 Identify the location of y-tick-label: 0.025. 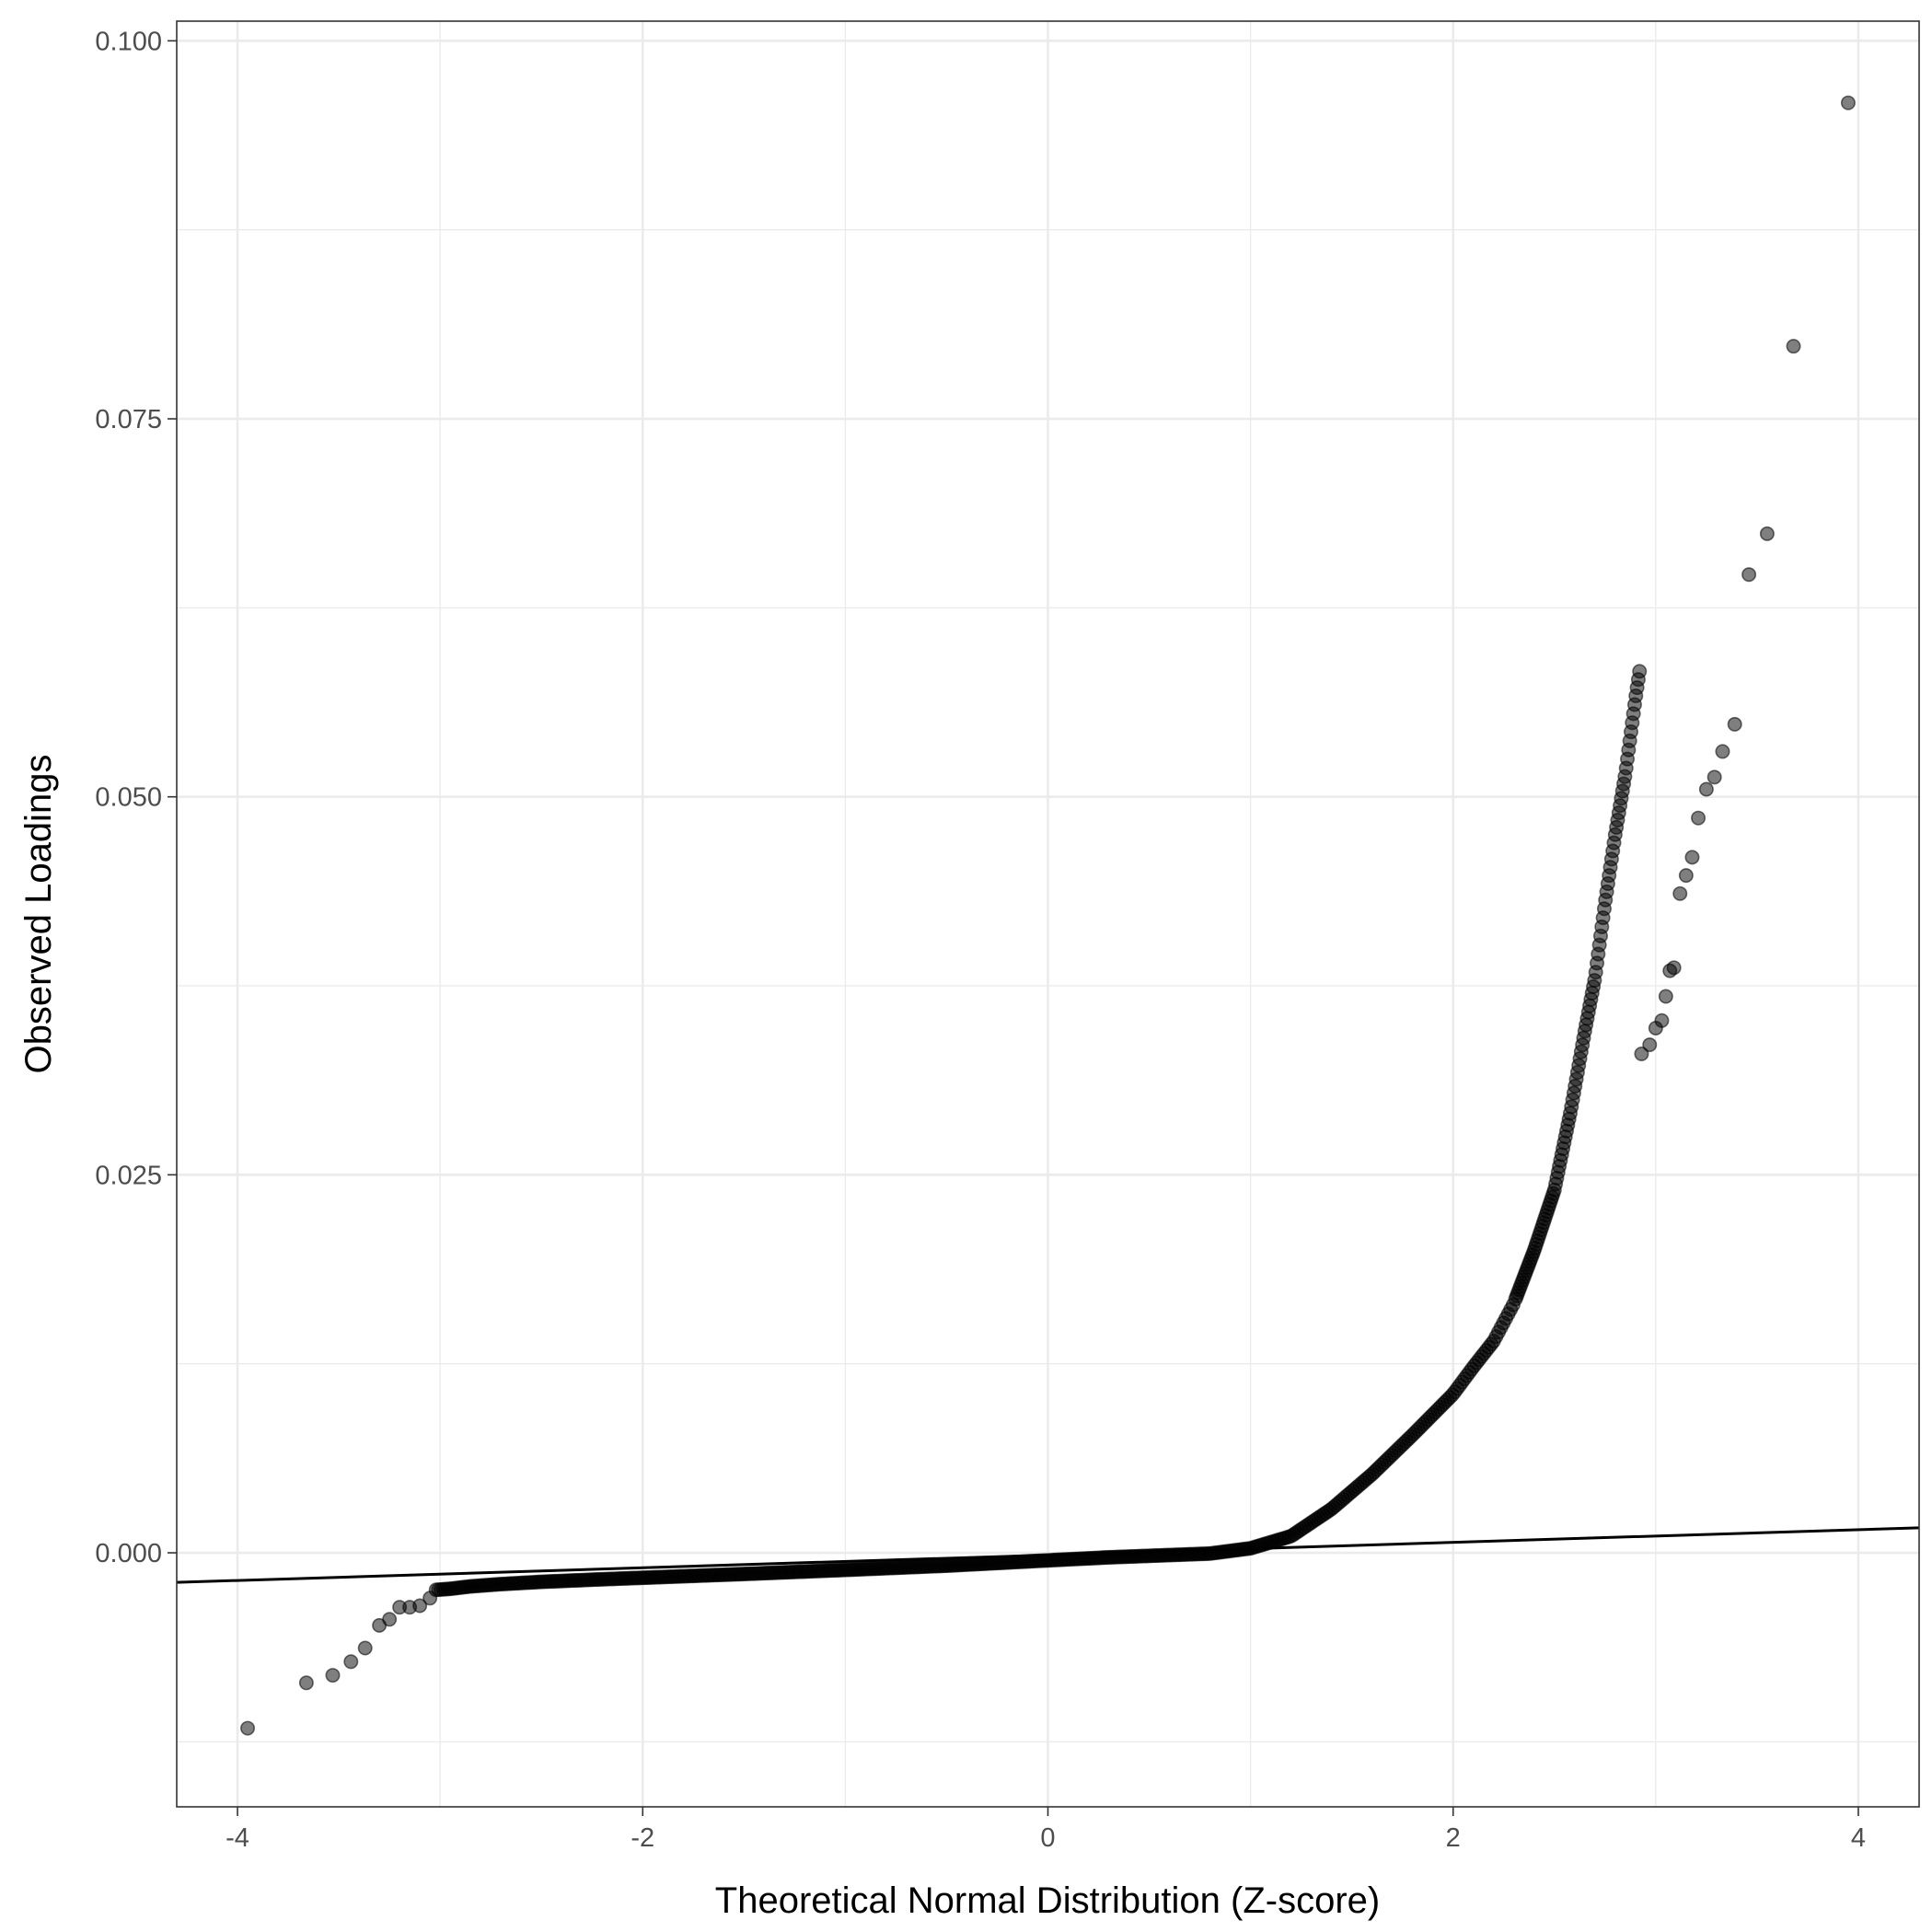
(129, 1176).